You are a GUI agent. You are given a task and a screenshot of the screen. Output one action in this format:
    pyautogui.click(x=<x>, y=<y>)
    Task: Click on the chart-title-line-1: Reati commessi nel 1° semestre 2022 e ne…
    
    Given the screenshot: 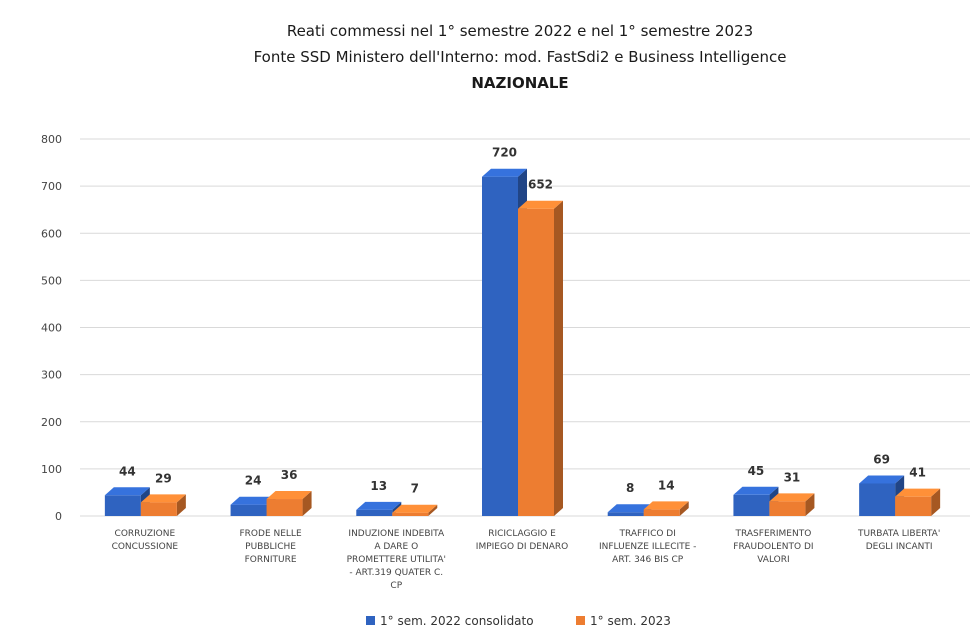 What is the action you would take?
    pyautogui.click(x=520, y=31)
    